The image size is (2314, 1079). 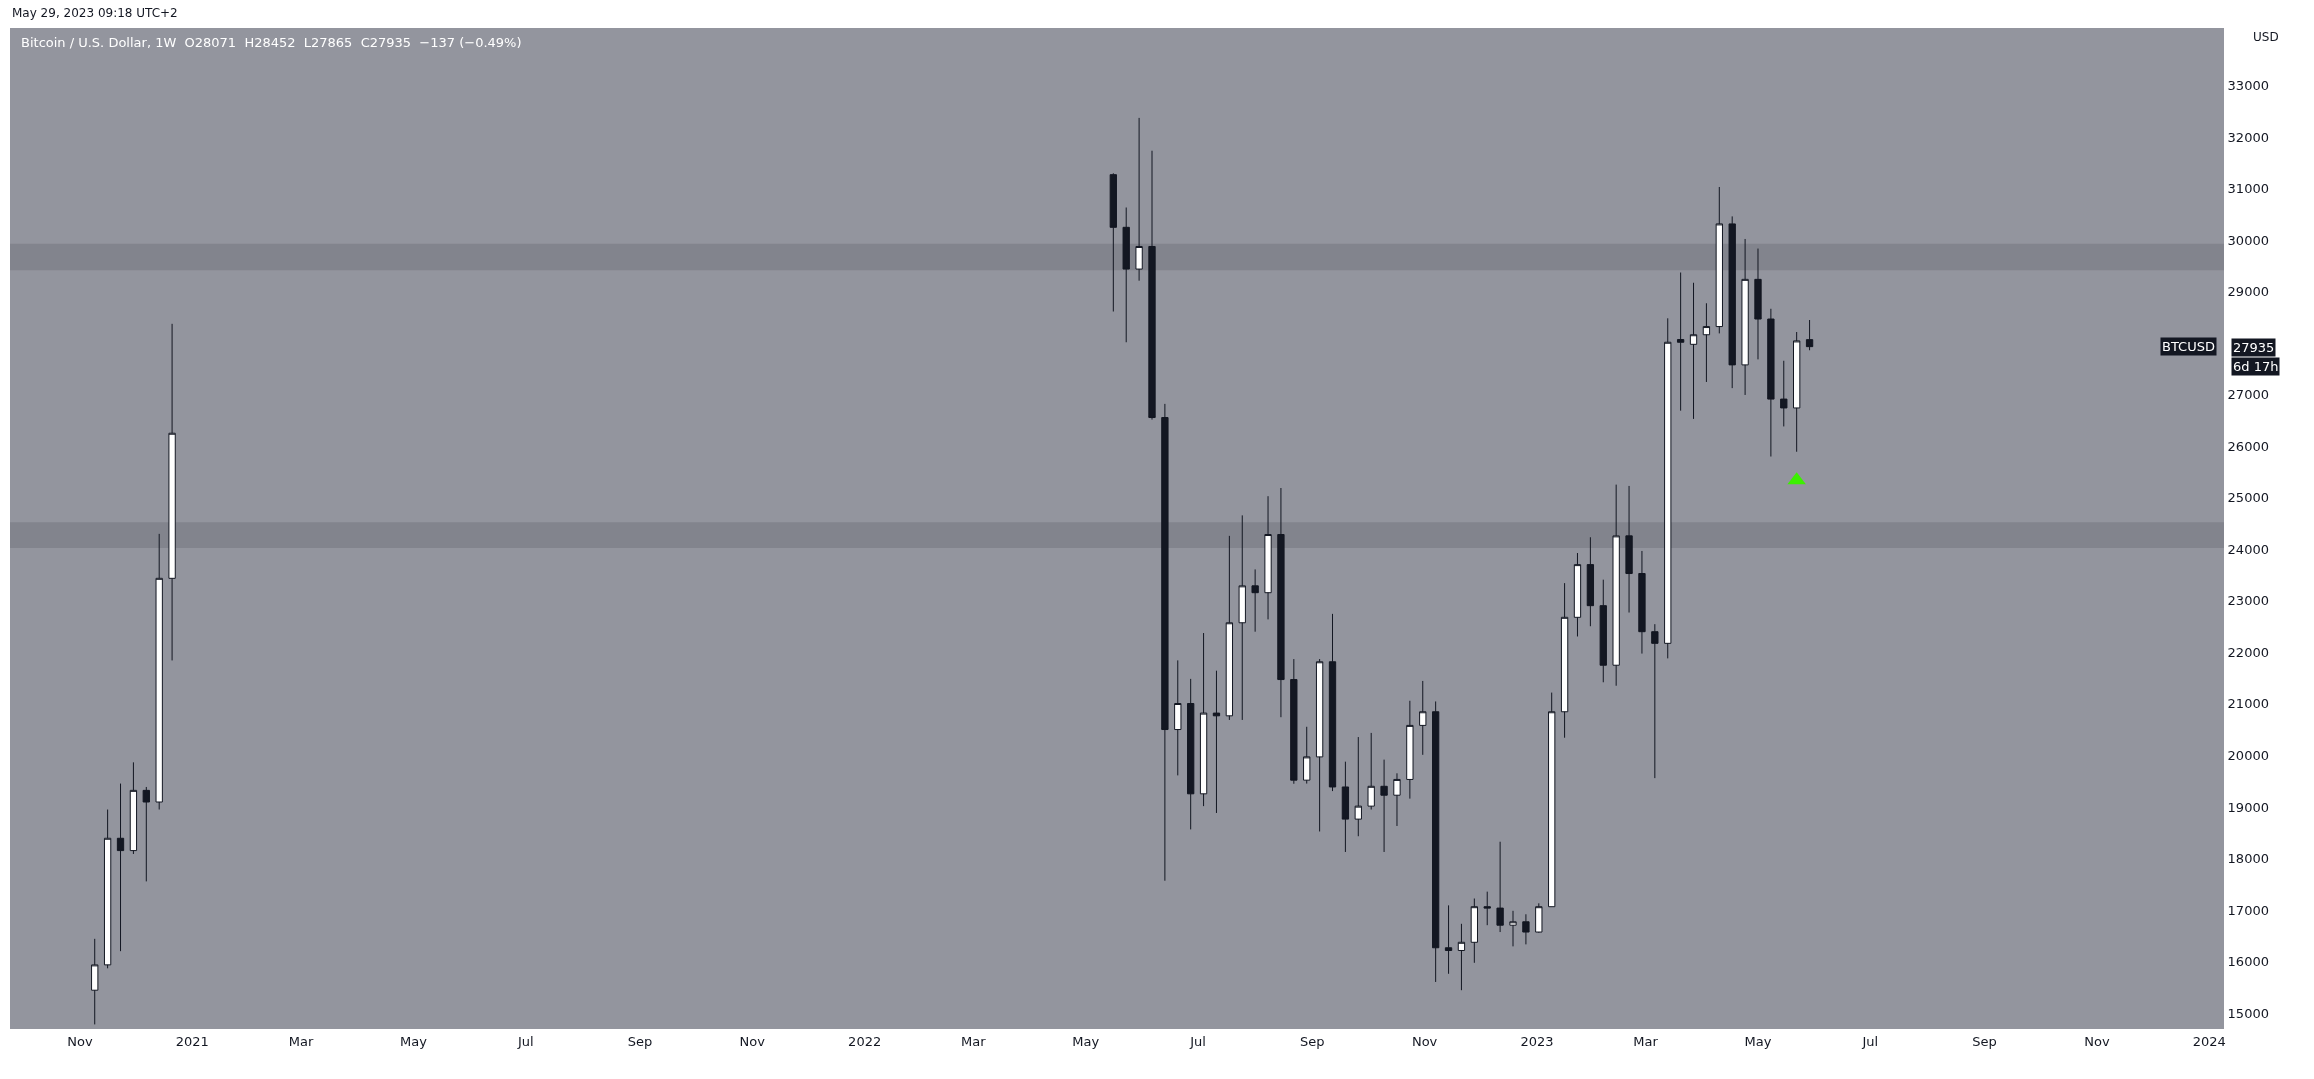 I want to click on text: May 29, 2023 09:18 UTC+2, so click(x=95, y=13).